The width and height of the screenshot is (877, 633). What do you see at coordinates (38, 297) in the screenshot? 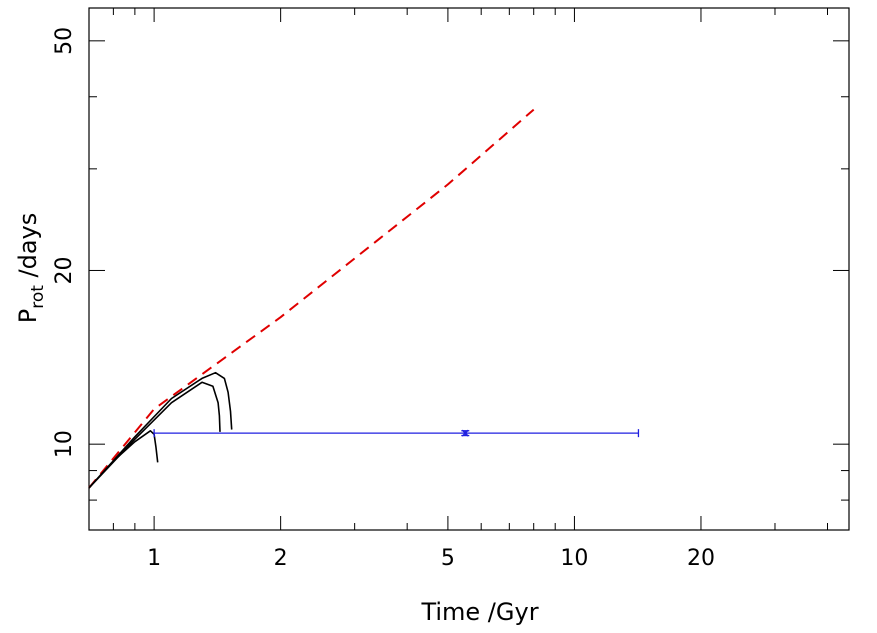
I see `y-axis-title-subscript: rot` at bounding box center [38, 297].